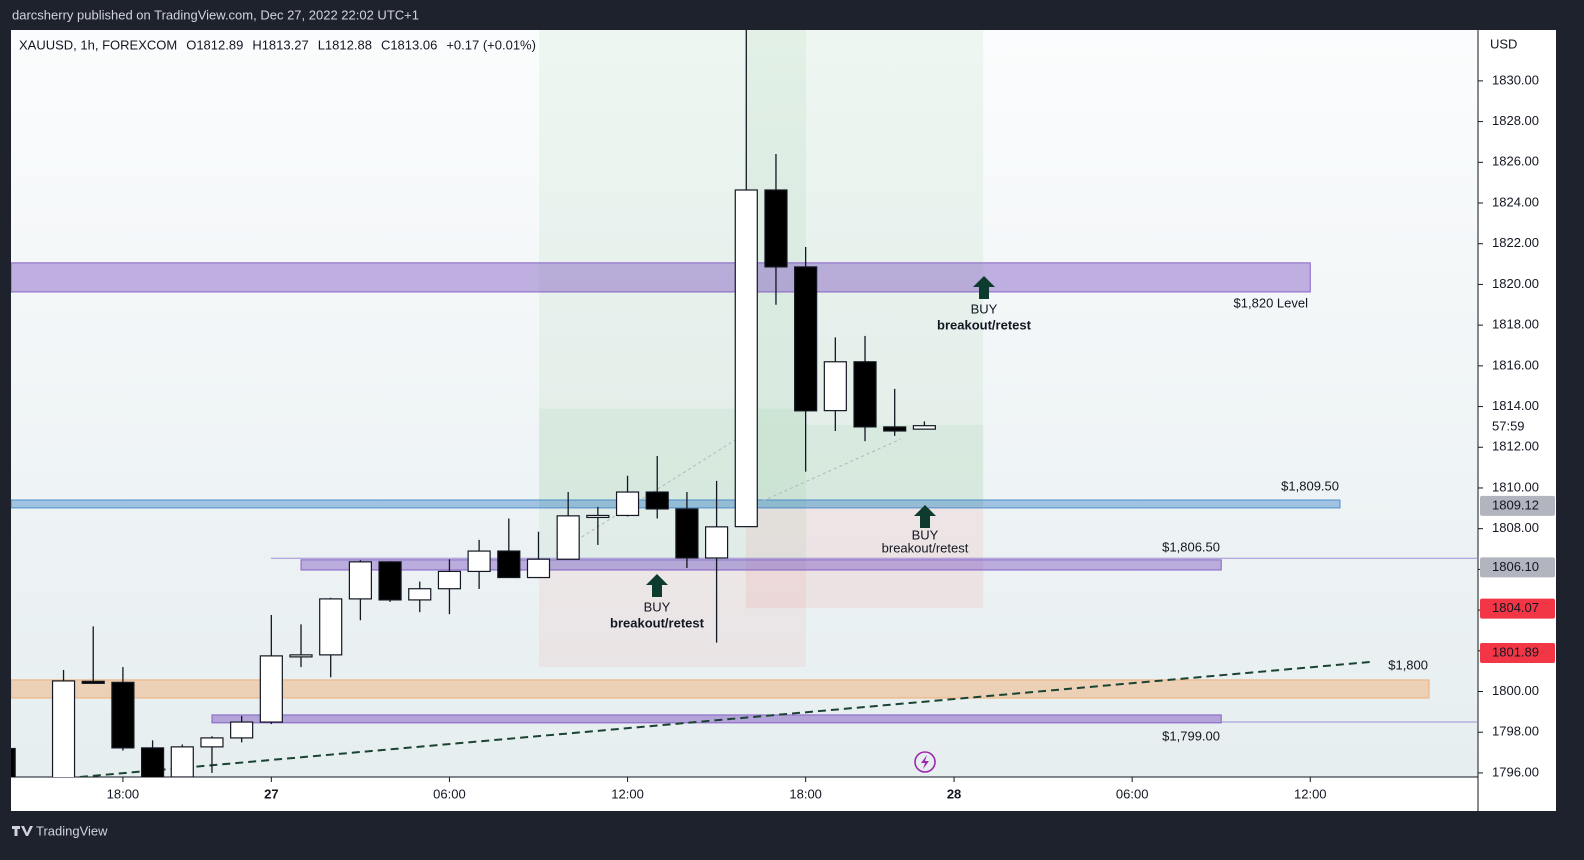 The image size is (1584, 860). Describe the element at coordinates (1515, 486) in the screenshot. I see `y-tick-label: 1810.00` at that location.